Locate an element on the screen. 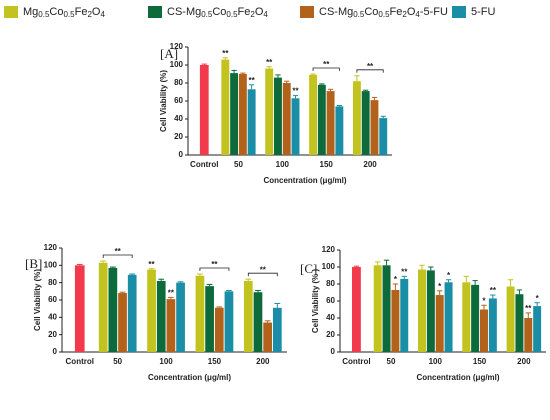  y-tick-label: 60 is located at coordinates (330, 300).